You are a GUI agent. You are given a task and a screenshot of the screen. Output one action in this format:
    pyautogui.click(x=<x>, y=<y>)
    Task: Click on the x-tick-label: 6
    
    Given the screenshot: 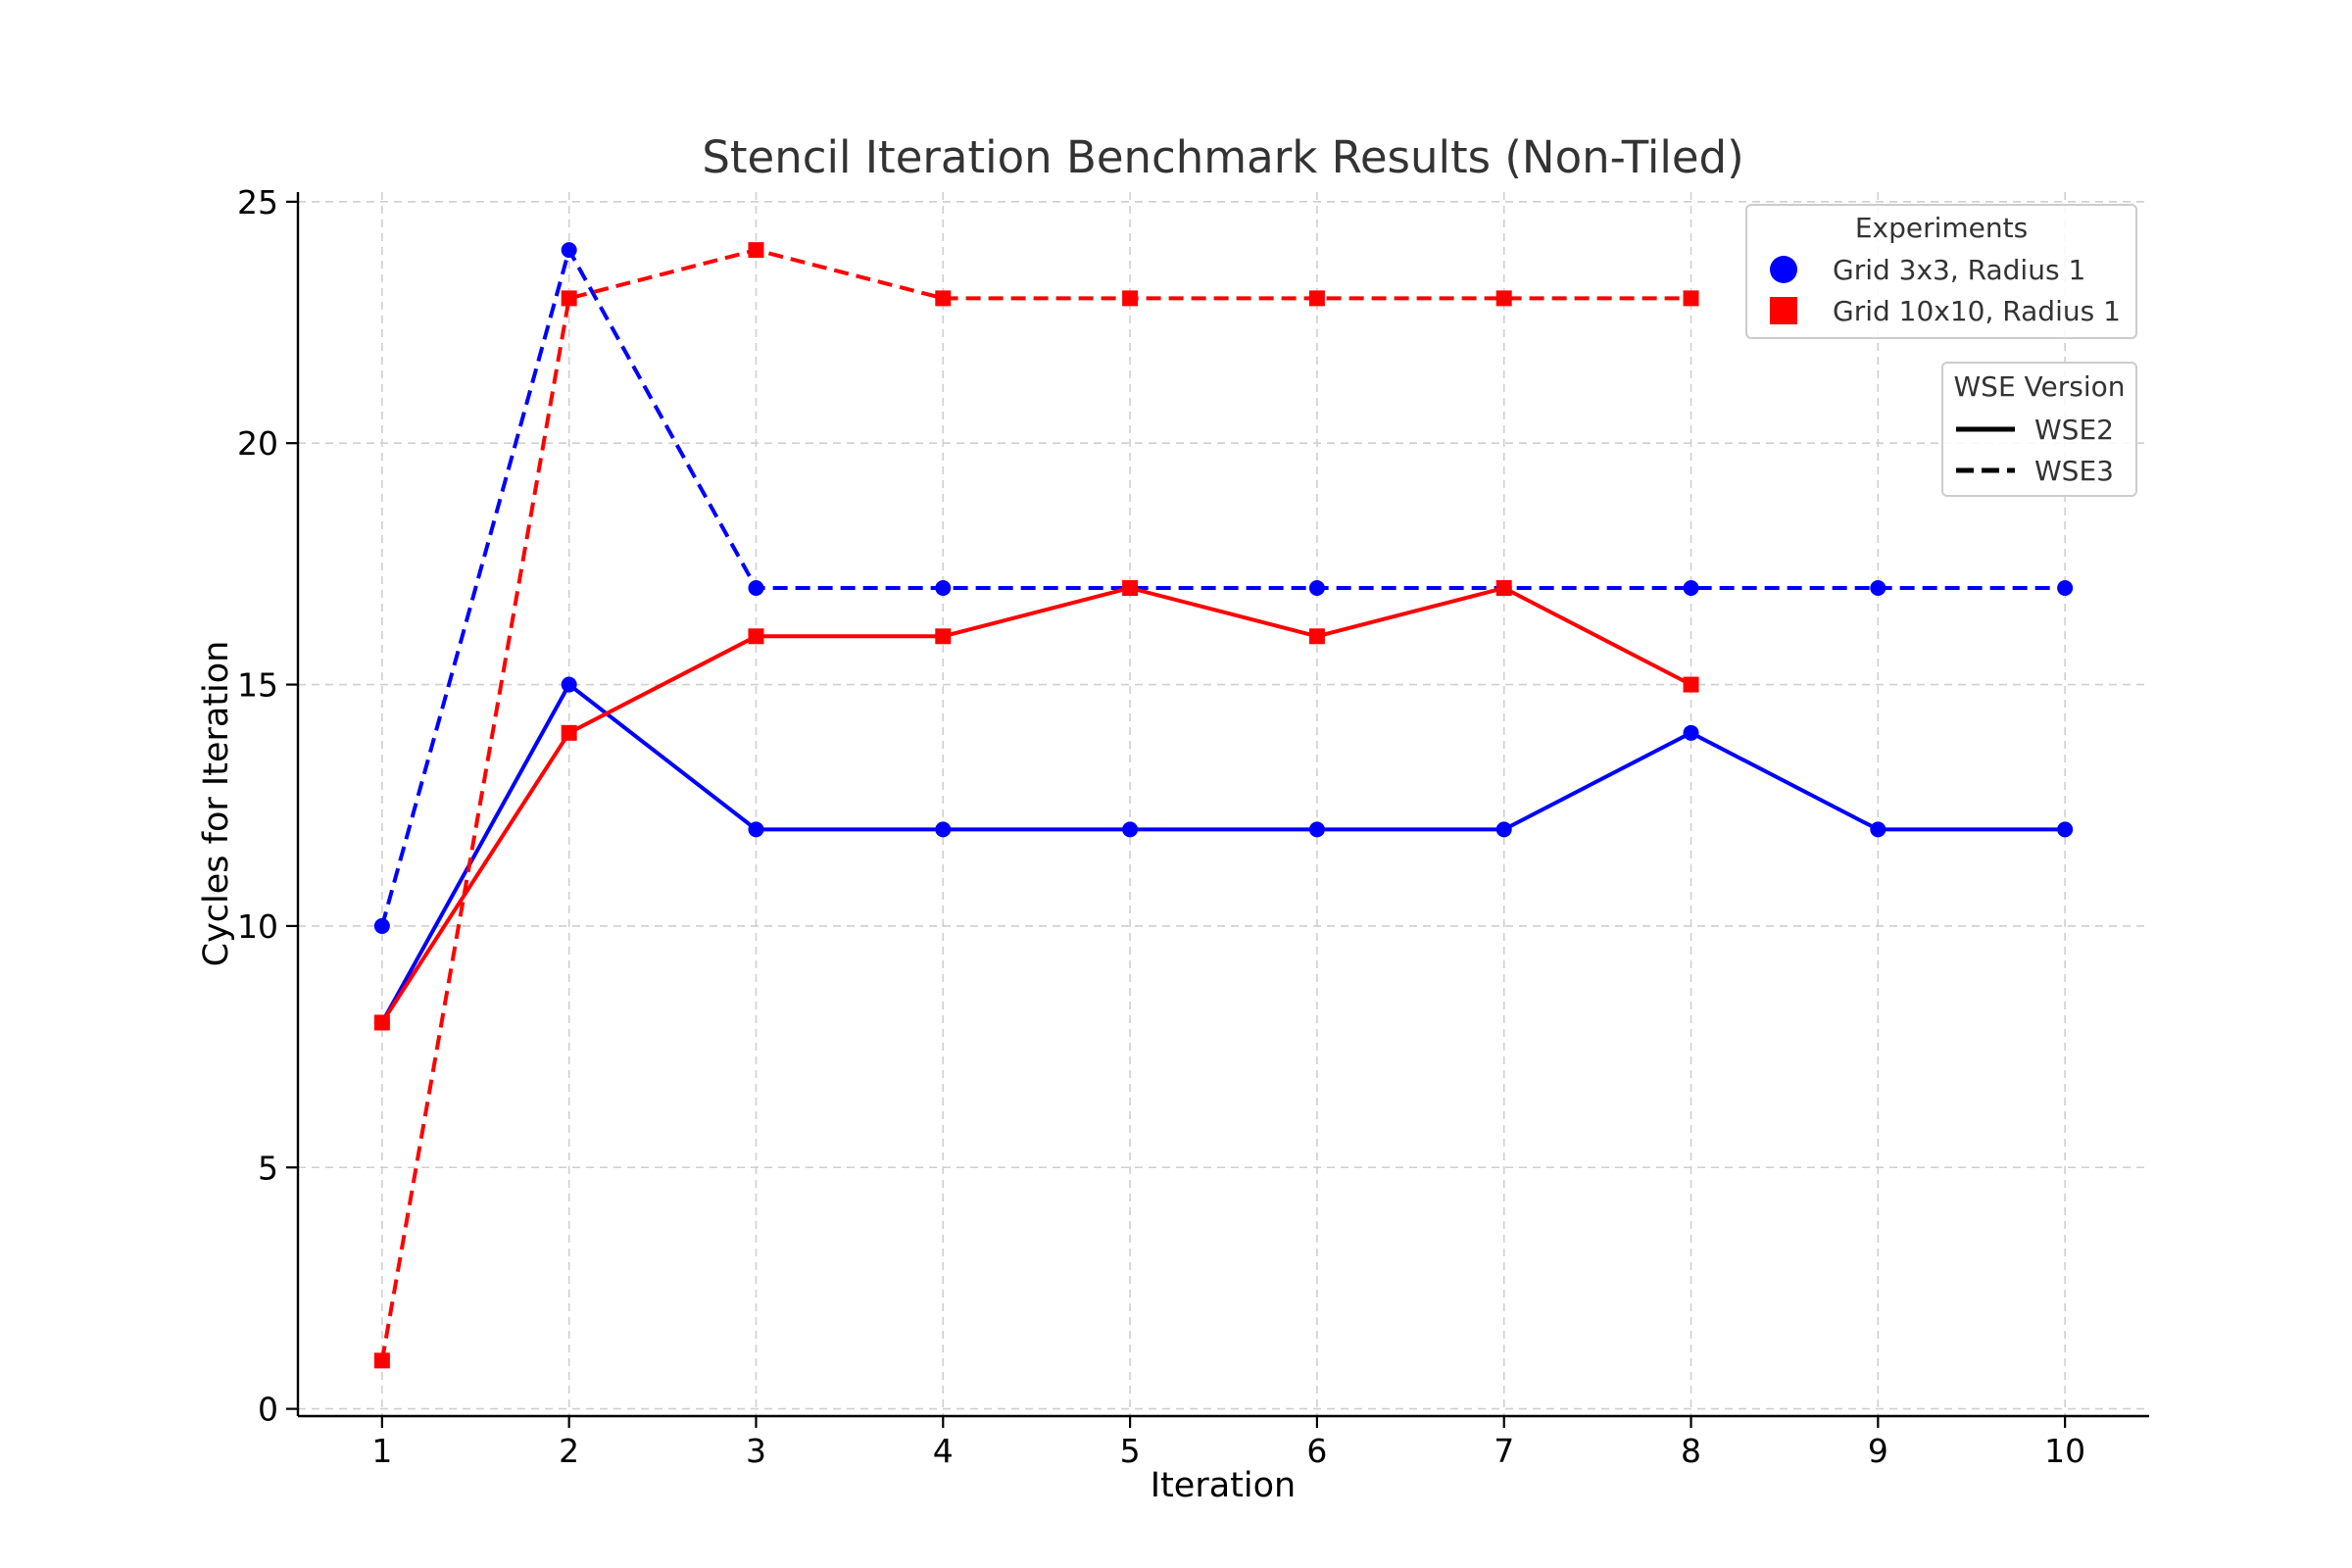 What is the action you would take?
    pyautogui.click(x=1316, y=1451)
    